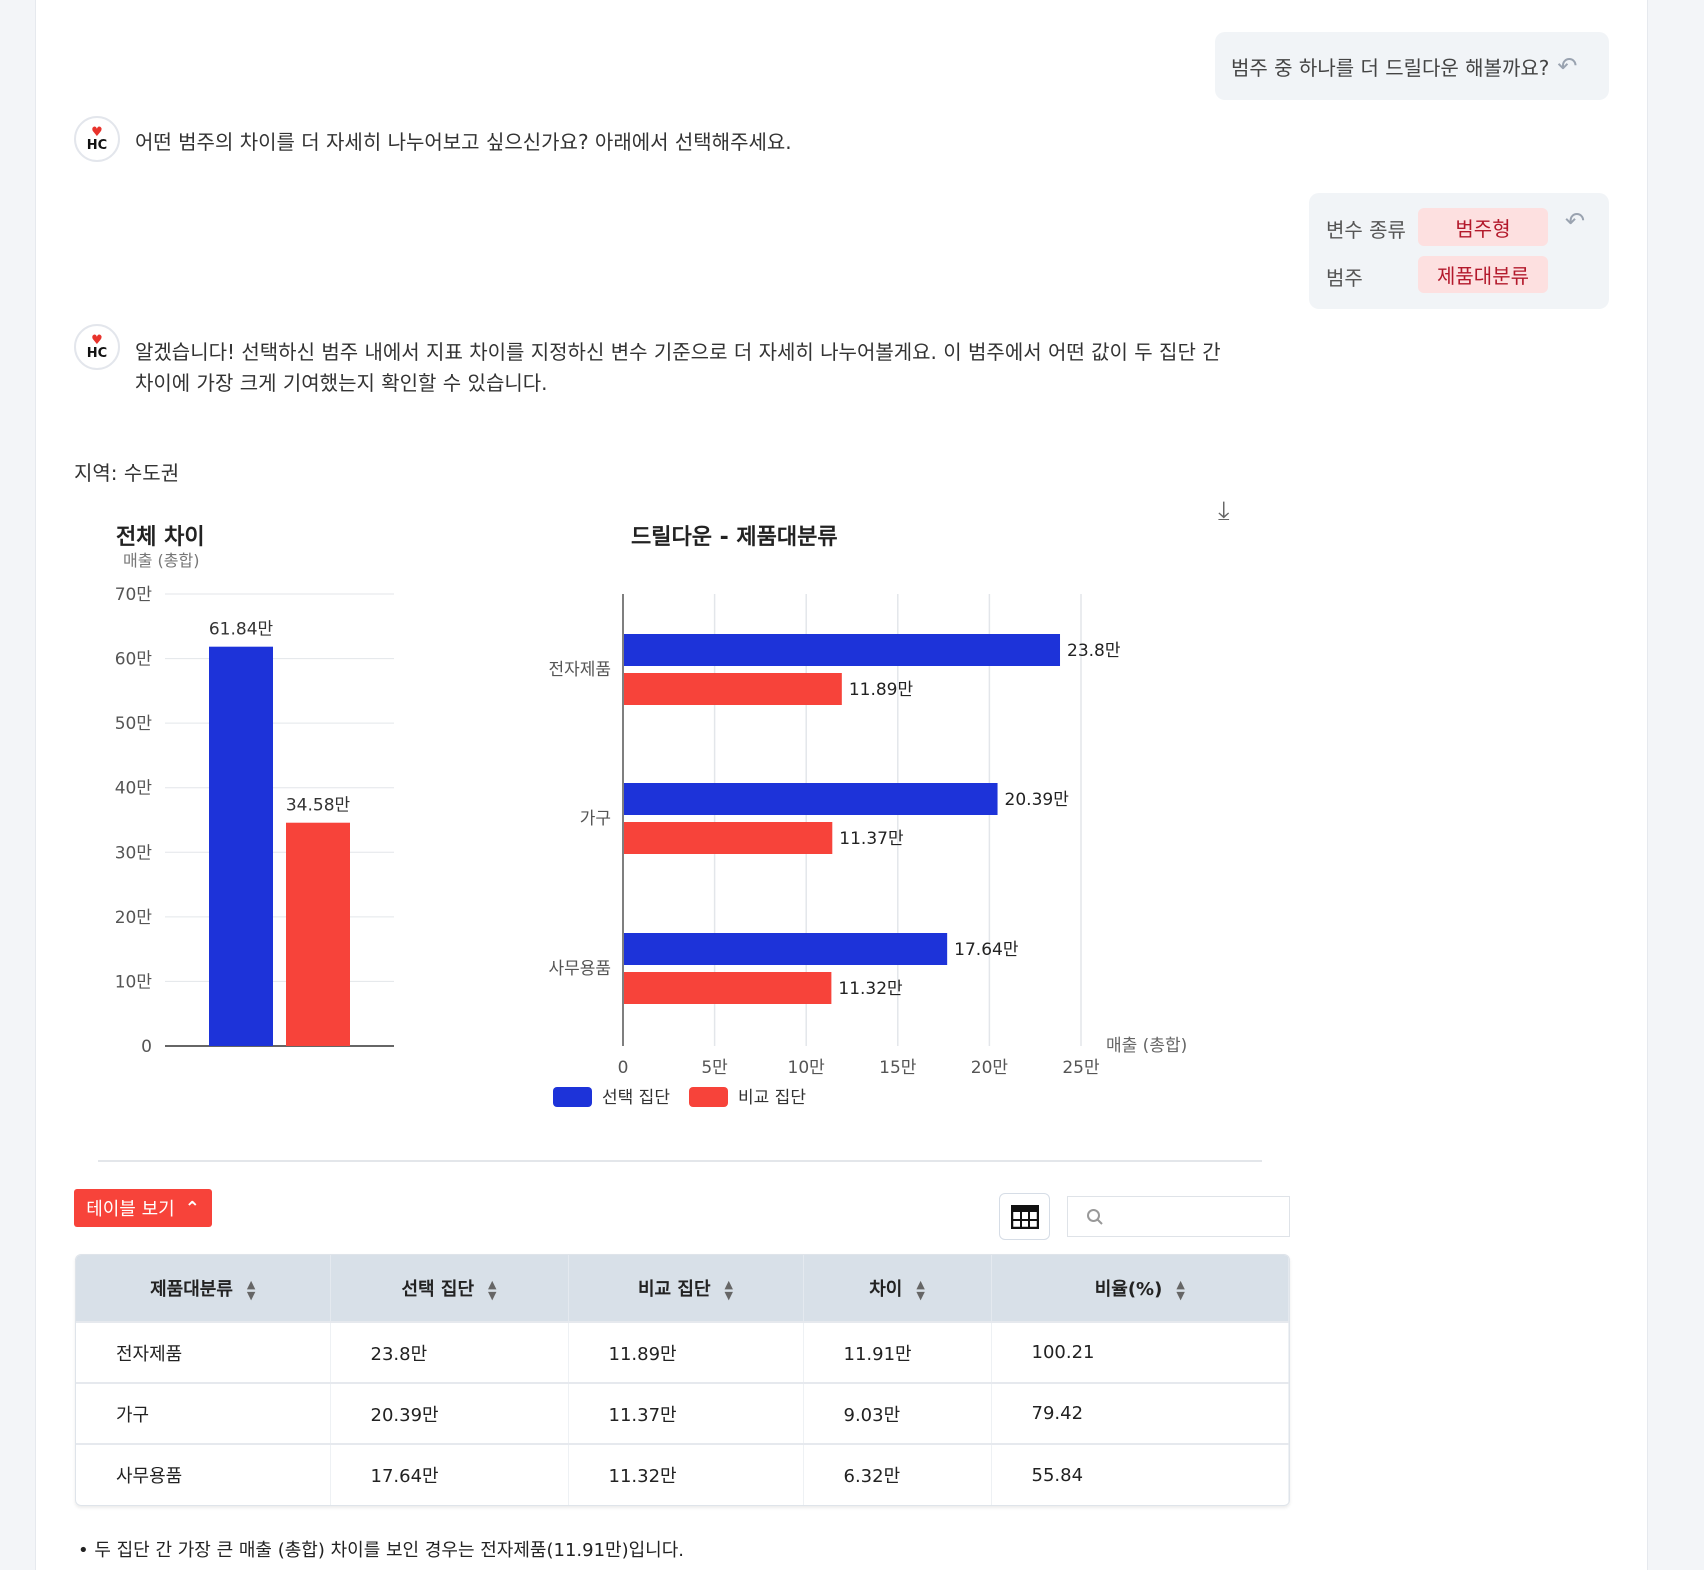 This screenshot has width=1704, height=1570. What do you see at coordinates (1483, 227) in the screenshot?
I see `variable-type-pill: 범주형` at bounding box center [1483, 227].